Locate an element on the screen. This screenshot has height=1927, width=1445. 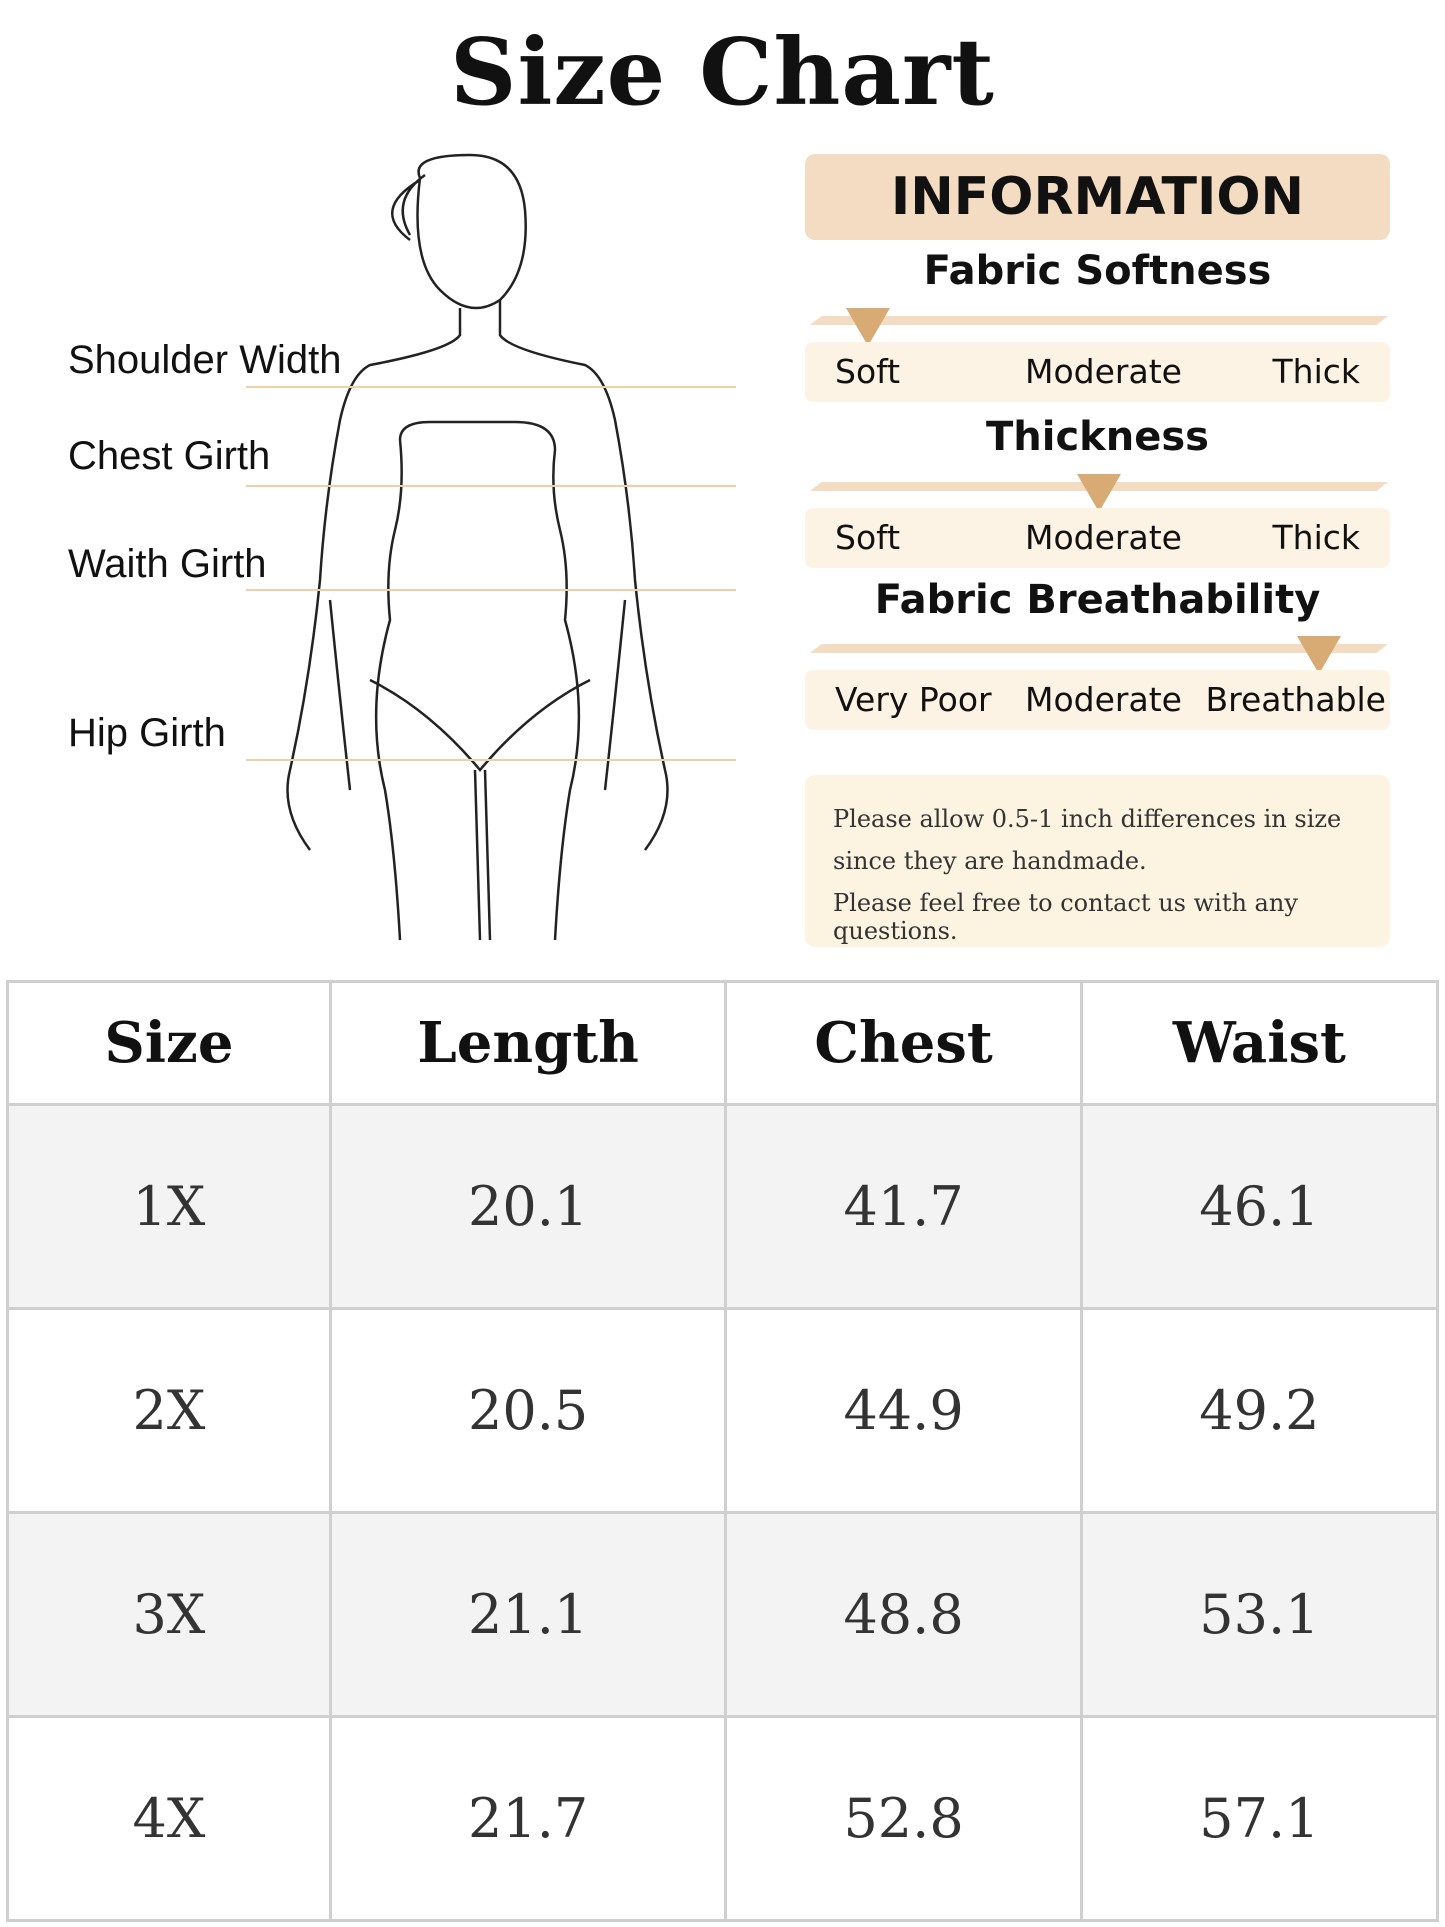
table-cell: 4X is located at coordinates (169, 1818).